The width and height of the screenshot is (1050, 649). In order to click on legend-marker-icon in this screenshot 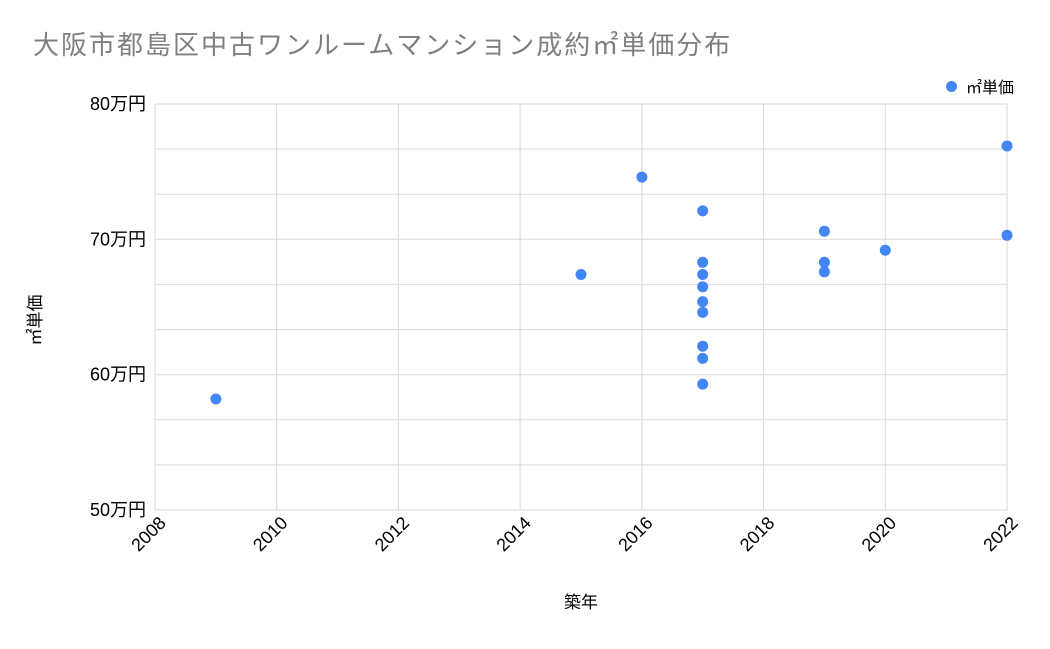, I will do `click(951, 86)`.